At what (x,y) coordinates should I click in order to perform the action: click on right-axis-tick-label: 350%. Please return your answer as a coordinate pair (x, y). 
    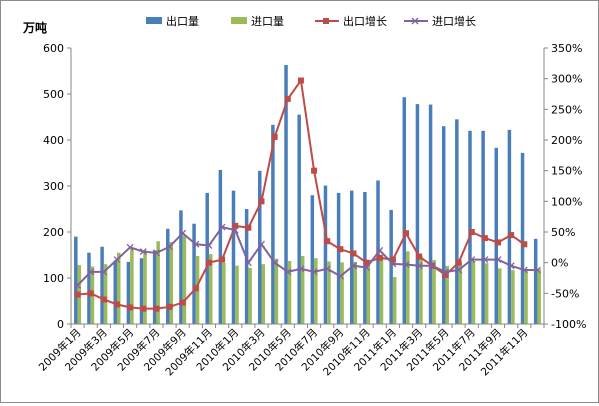
    Looking at the image, I should click on (566, 48).